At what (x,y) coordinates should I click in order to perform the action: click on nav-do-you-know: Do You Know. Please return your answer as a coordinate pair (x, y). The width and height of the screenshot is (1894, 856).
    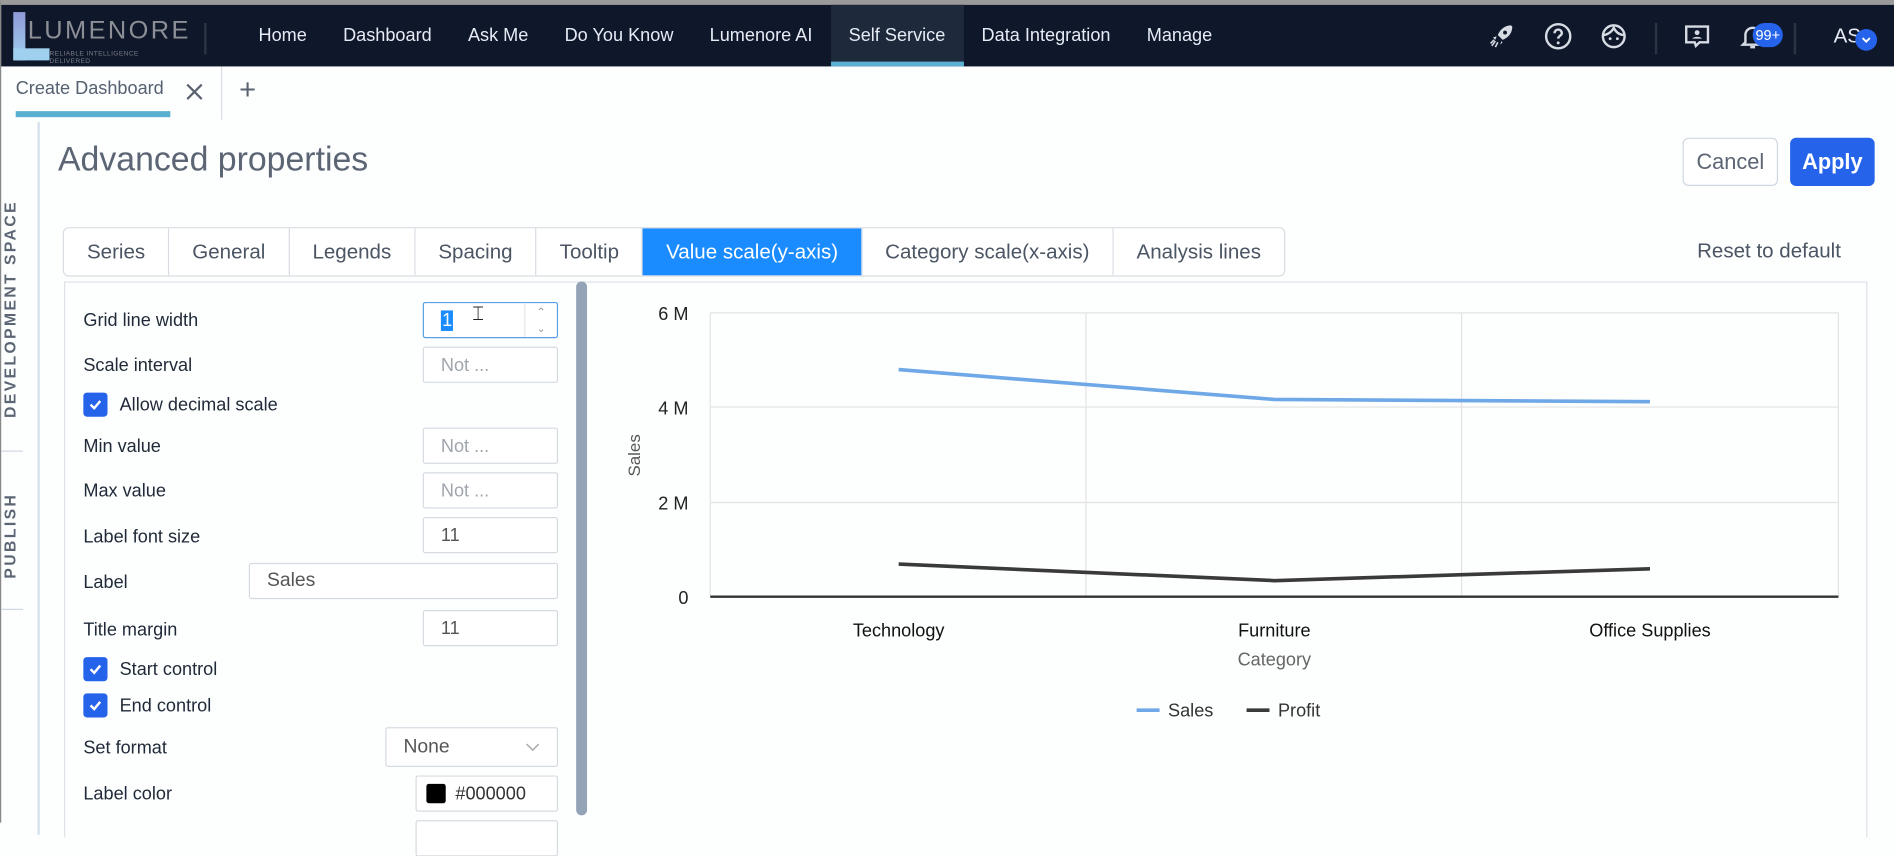
    Looking at the image, I should click on (619, 35).